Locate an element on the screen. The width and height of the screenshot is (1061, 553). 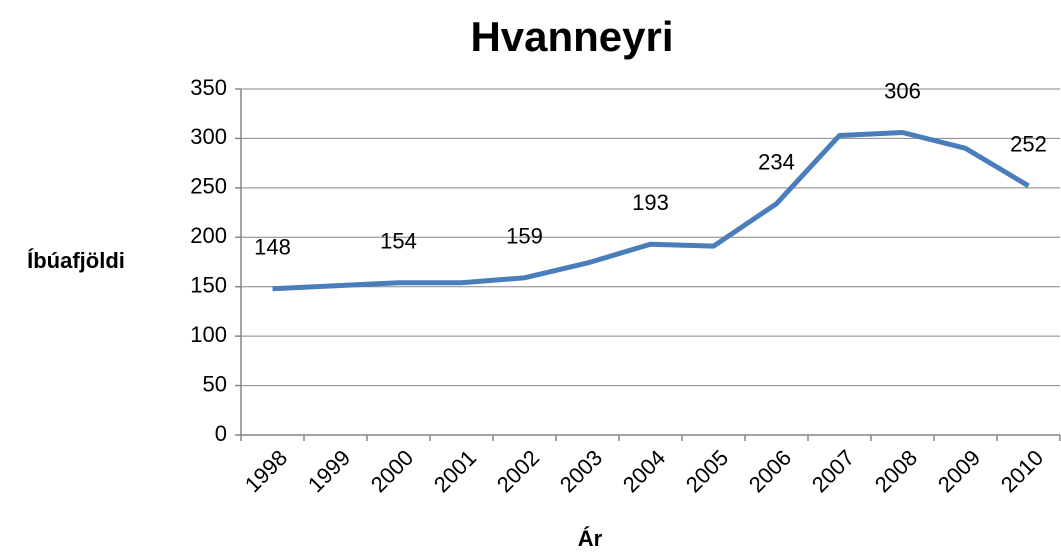
x-tick-label: 2009 is located at coordinates (959, 471).